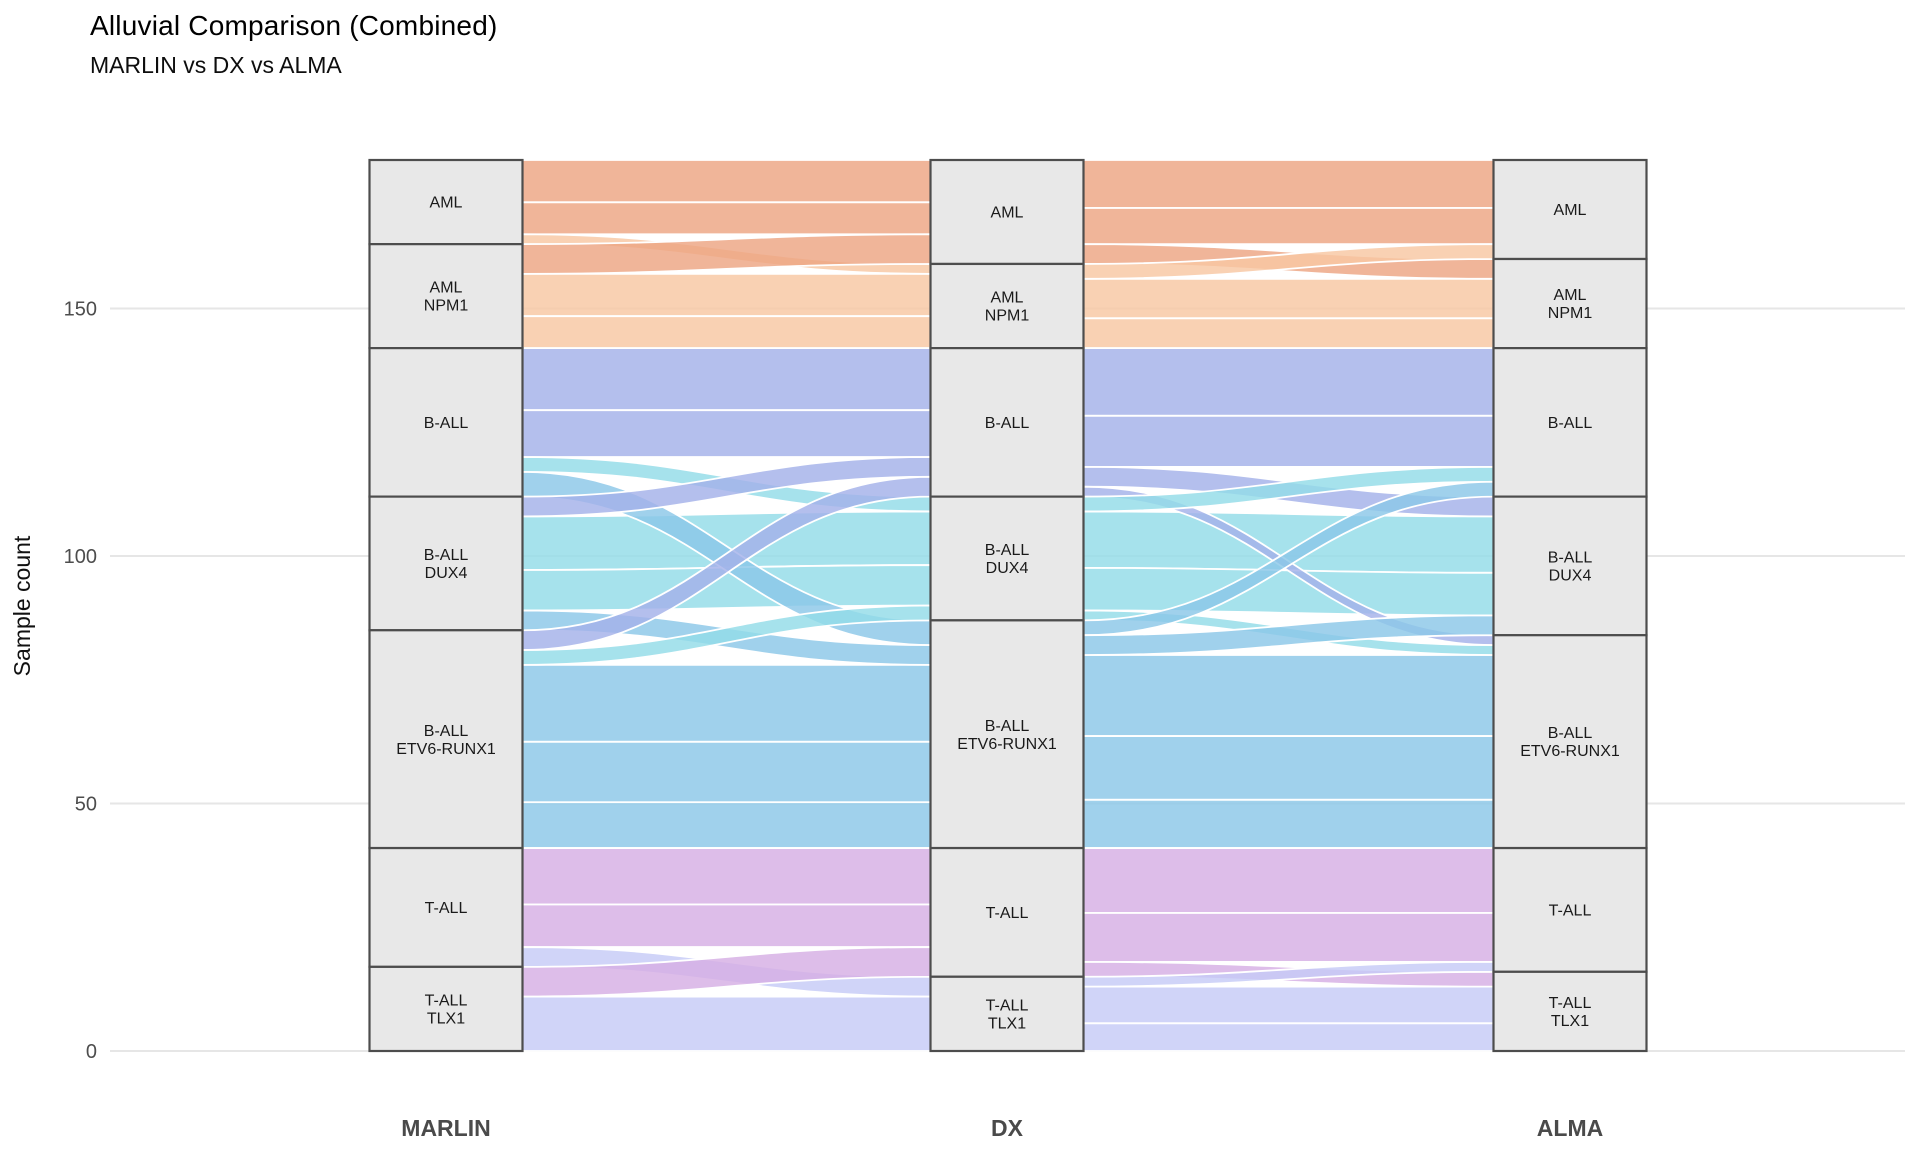 The height and width of the screenshot is (1152, 1920). I want to click on stratum-box-ALMA-AML NPM1, so click(1570, 303).